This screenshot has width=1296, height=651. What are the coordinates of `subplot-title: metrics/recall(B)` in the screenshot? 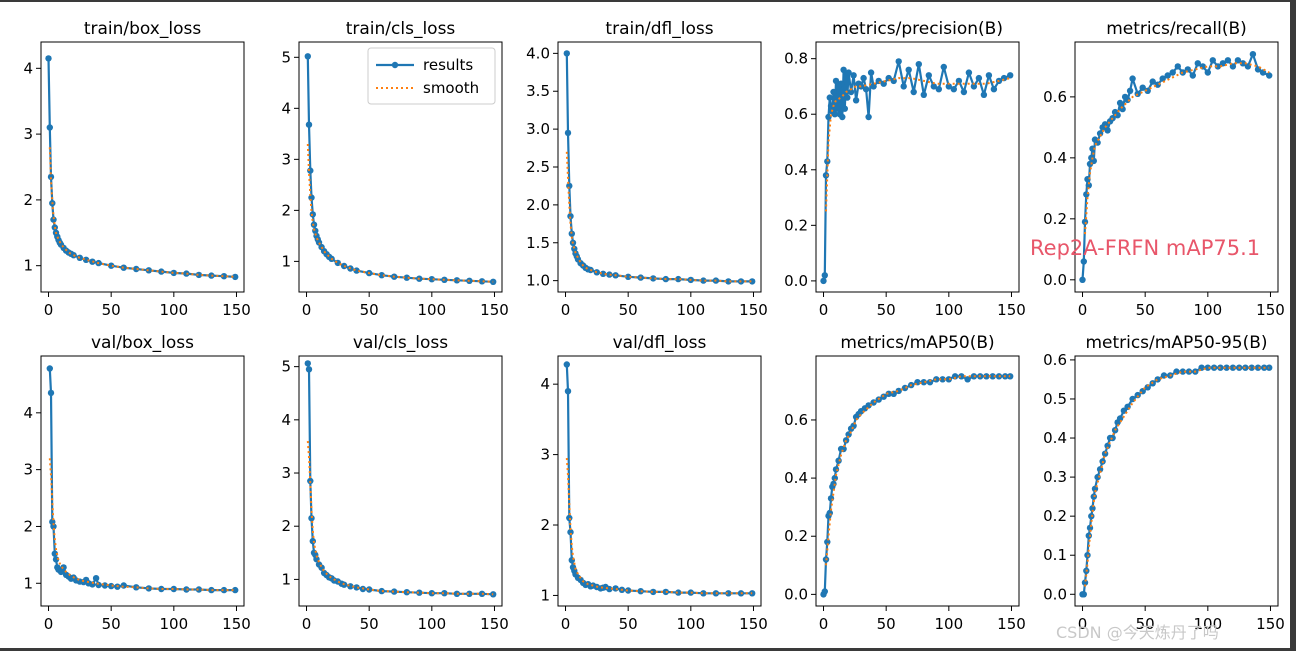 It's located at (1176, 29).